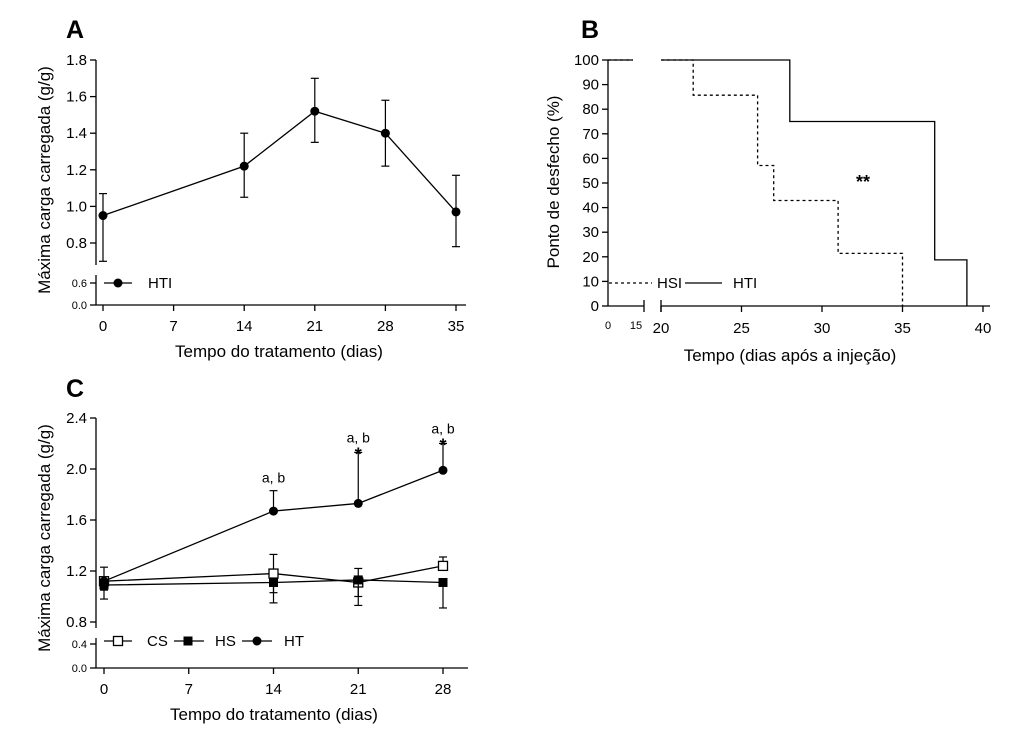 This screenshot has width=1024, height=756. I want to click on panel-c-x-tick-label: 28, so click(443, 689).